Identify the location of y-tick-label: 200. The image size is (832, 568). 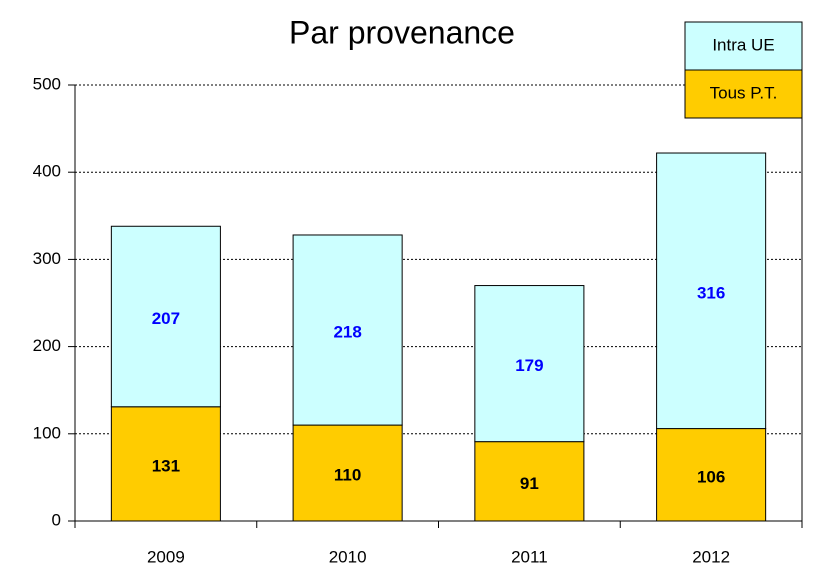
(47, 345).